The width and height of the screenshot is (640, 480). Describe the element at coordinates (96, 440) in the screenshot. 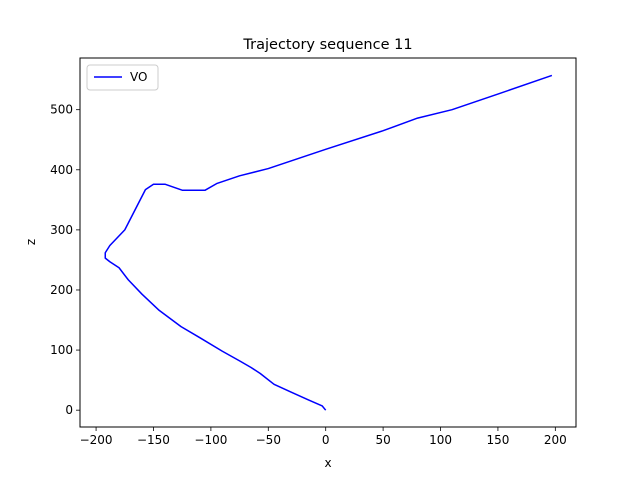

I see `x-tick-label: −200` at that location.